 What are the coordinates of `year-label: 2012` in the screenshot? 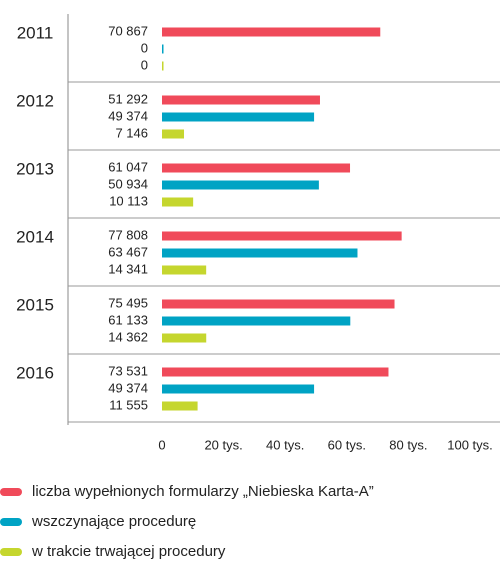 It's located at (35, 100).